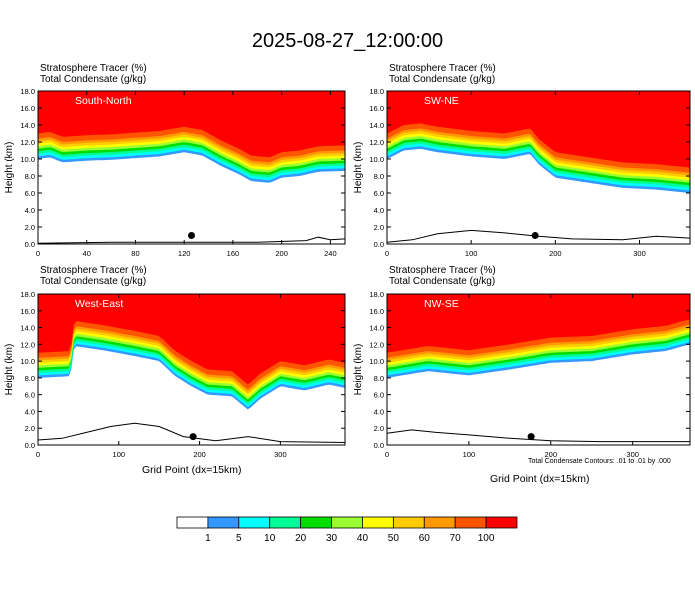  What do you see at coordinates (93, 281) in the screenshot?
I see `panel-3-header-condensate: Total Condensate (g/kg)` at bounding box center [93, 281].